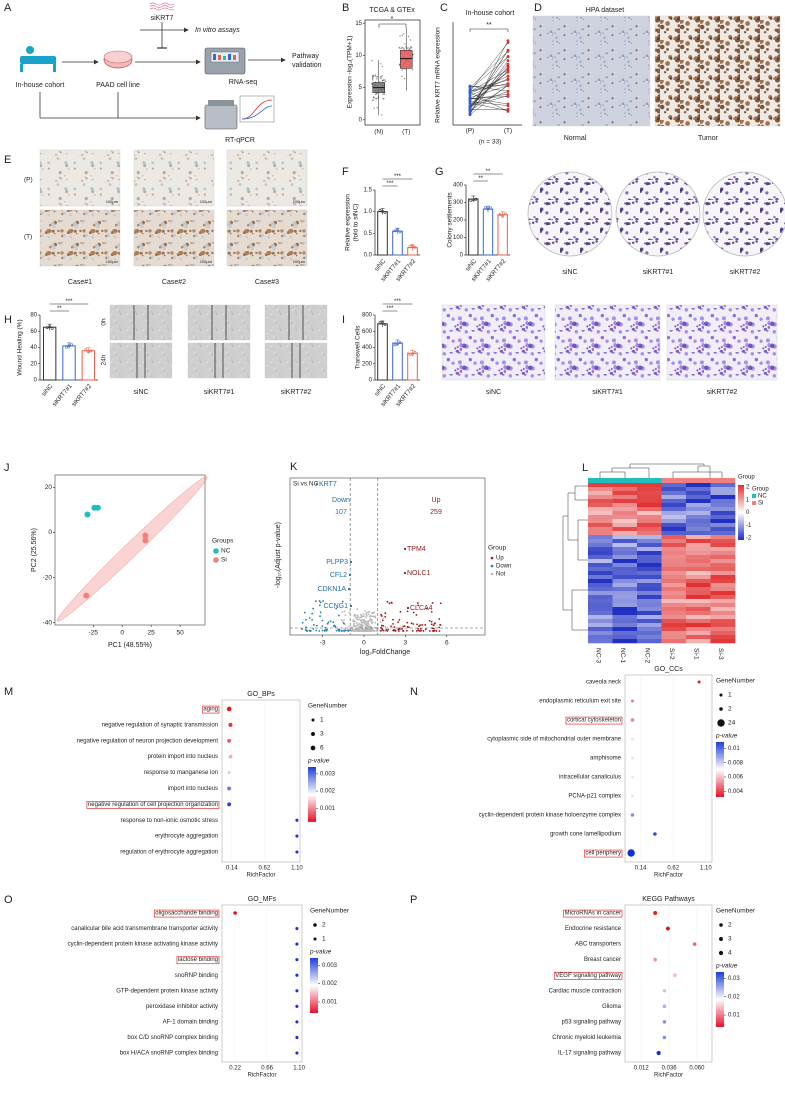 The height and width of the screenshot is (1110, 785). What do you see at coordinates (186, 913) in the screenshot?
I see `highlight-box` at bounding box center [186, 913].